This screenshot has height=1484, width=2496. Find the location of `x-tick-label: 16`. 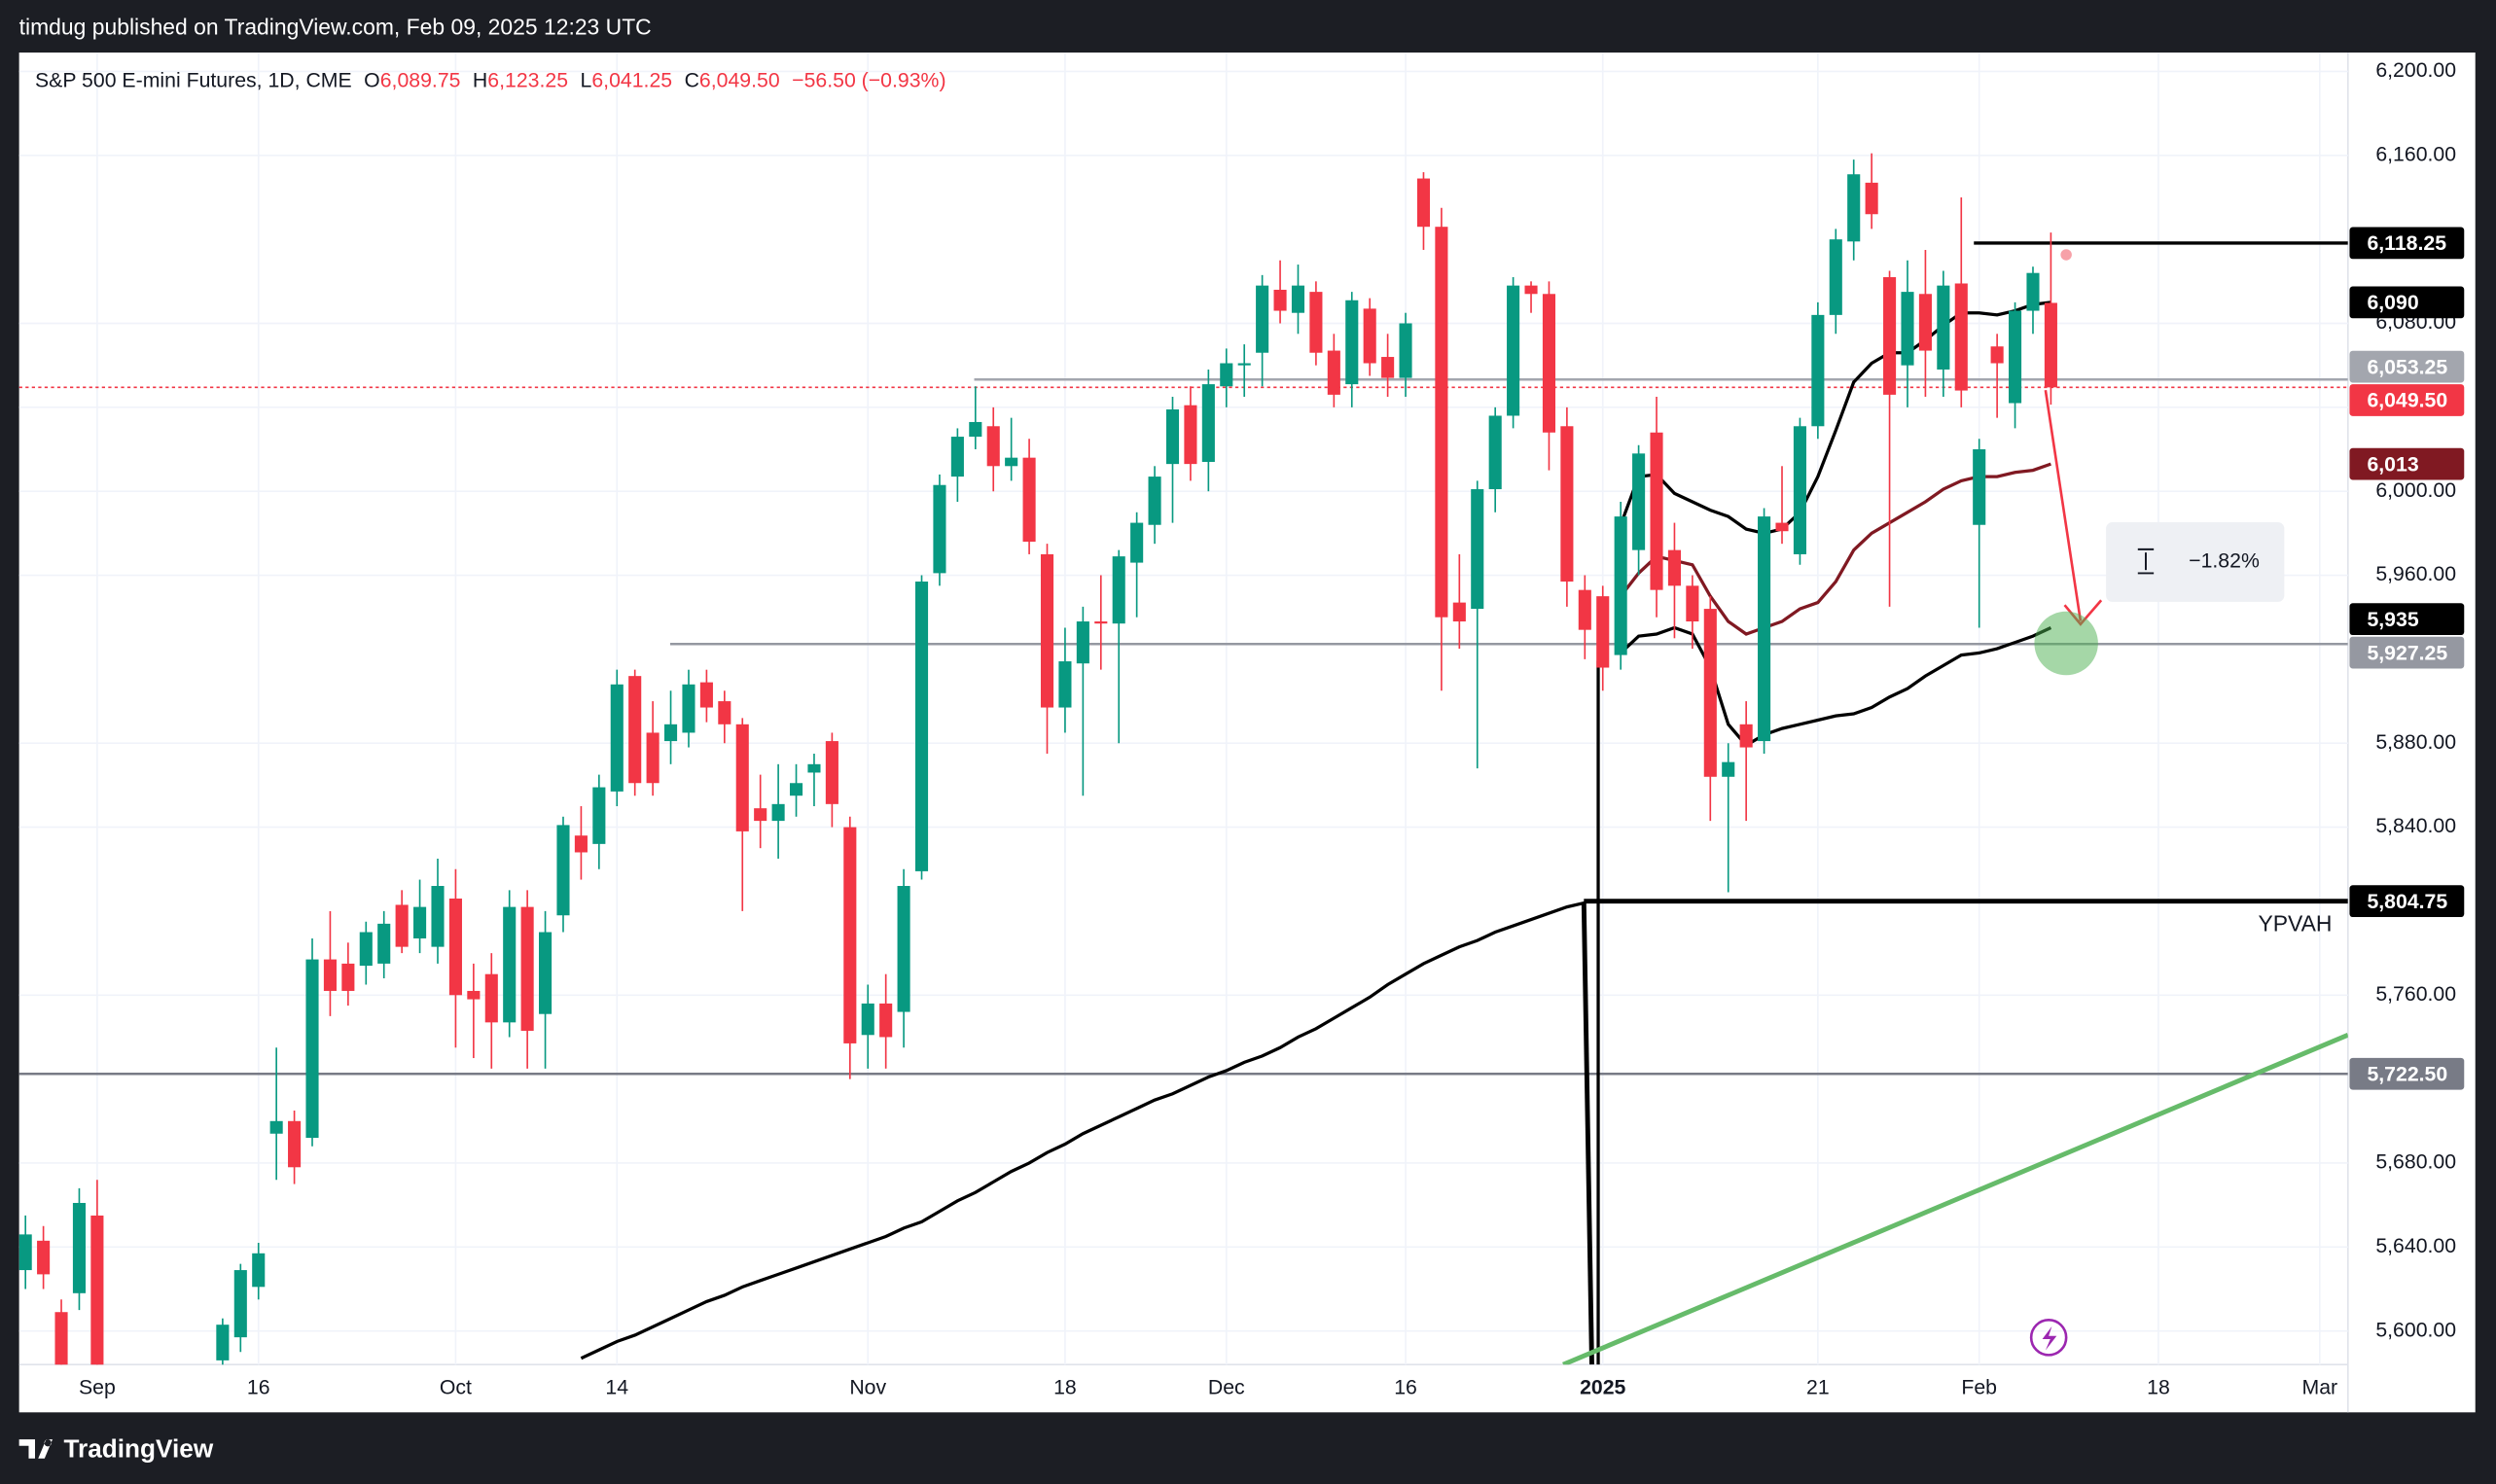

x-tick-label: 16 is located at coordinates (1406, 1387).